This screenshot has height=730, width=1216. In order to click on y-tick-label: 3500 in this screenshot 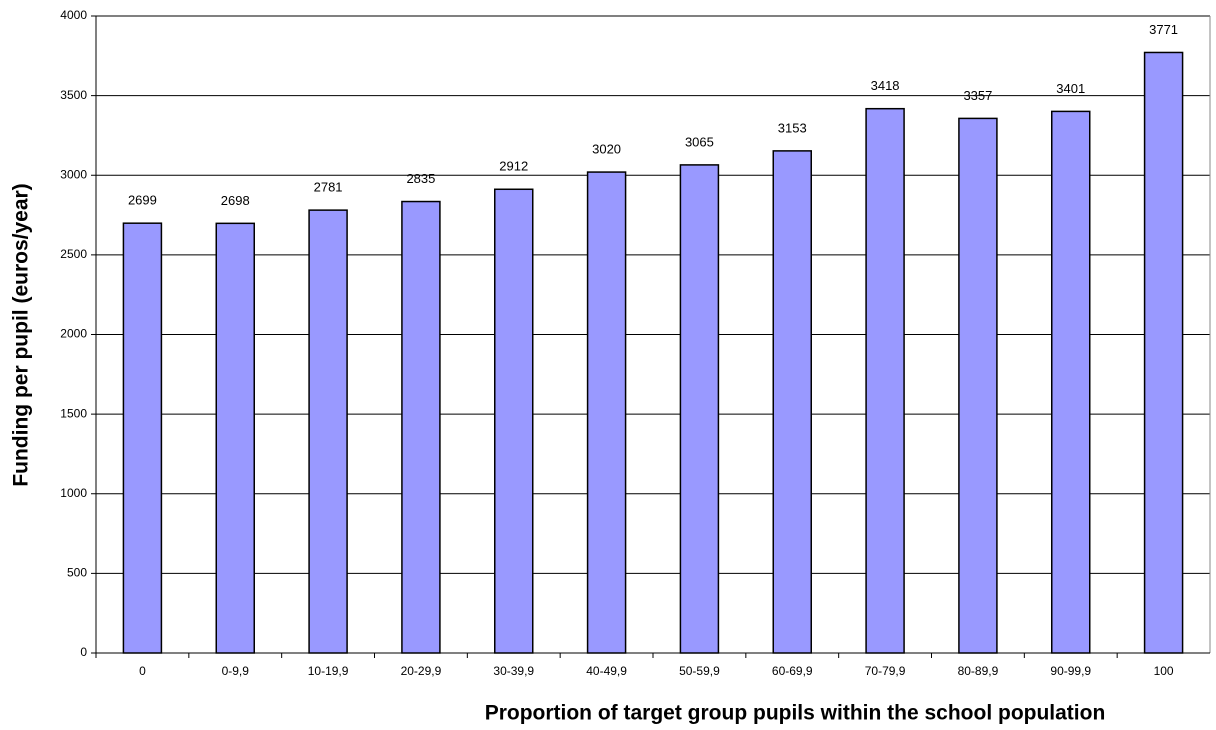, I will do `click(73, 95)`.